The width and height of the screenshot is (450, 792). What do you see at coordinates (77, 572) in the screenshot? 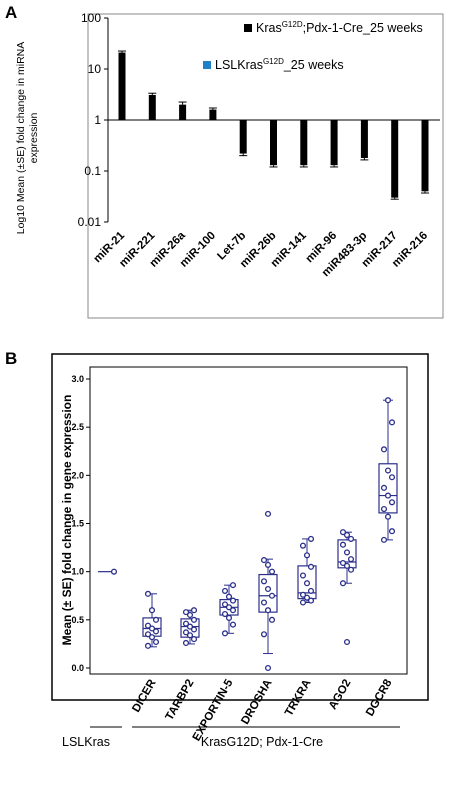
I see `panel-b-y-tick-label: 1.0` at bounding box center [77, 572].